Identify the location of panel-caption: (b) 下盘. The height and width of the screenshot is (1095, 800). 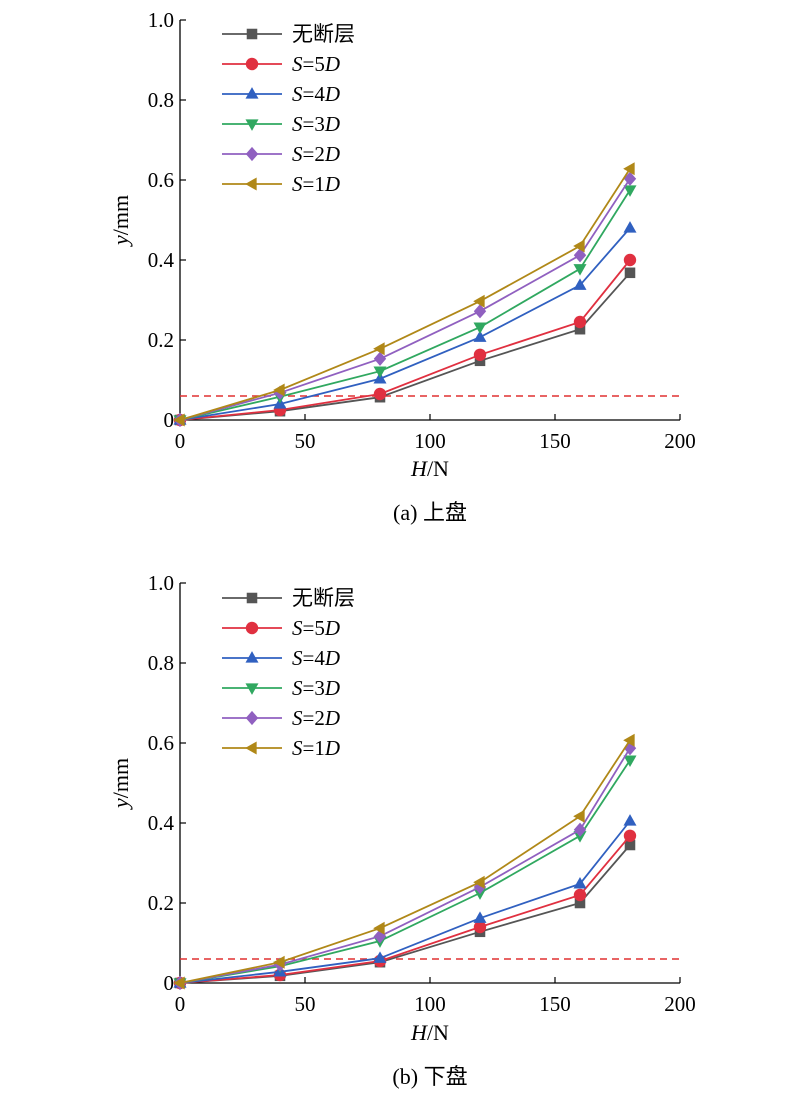
(429, 1076).